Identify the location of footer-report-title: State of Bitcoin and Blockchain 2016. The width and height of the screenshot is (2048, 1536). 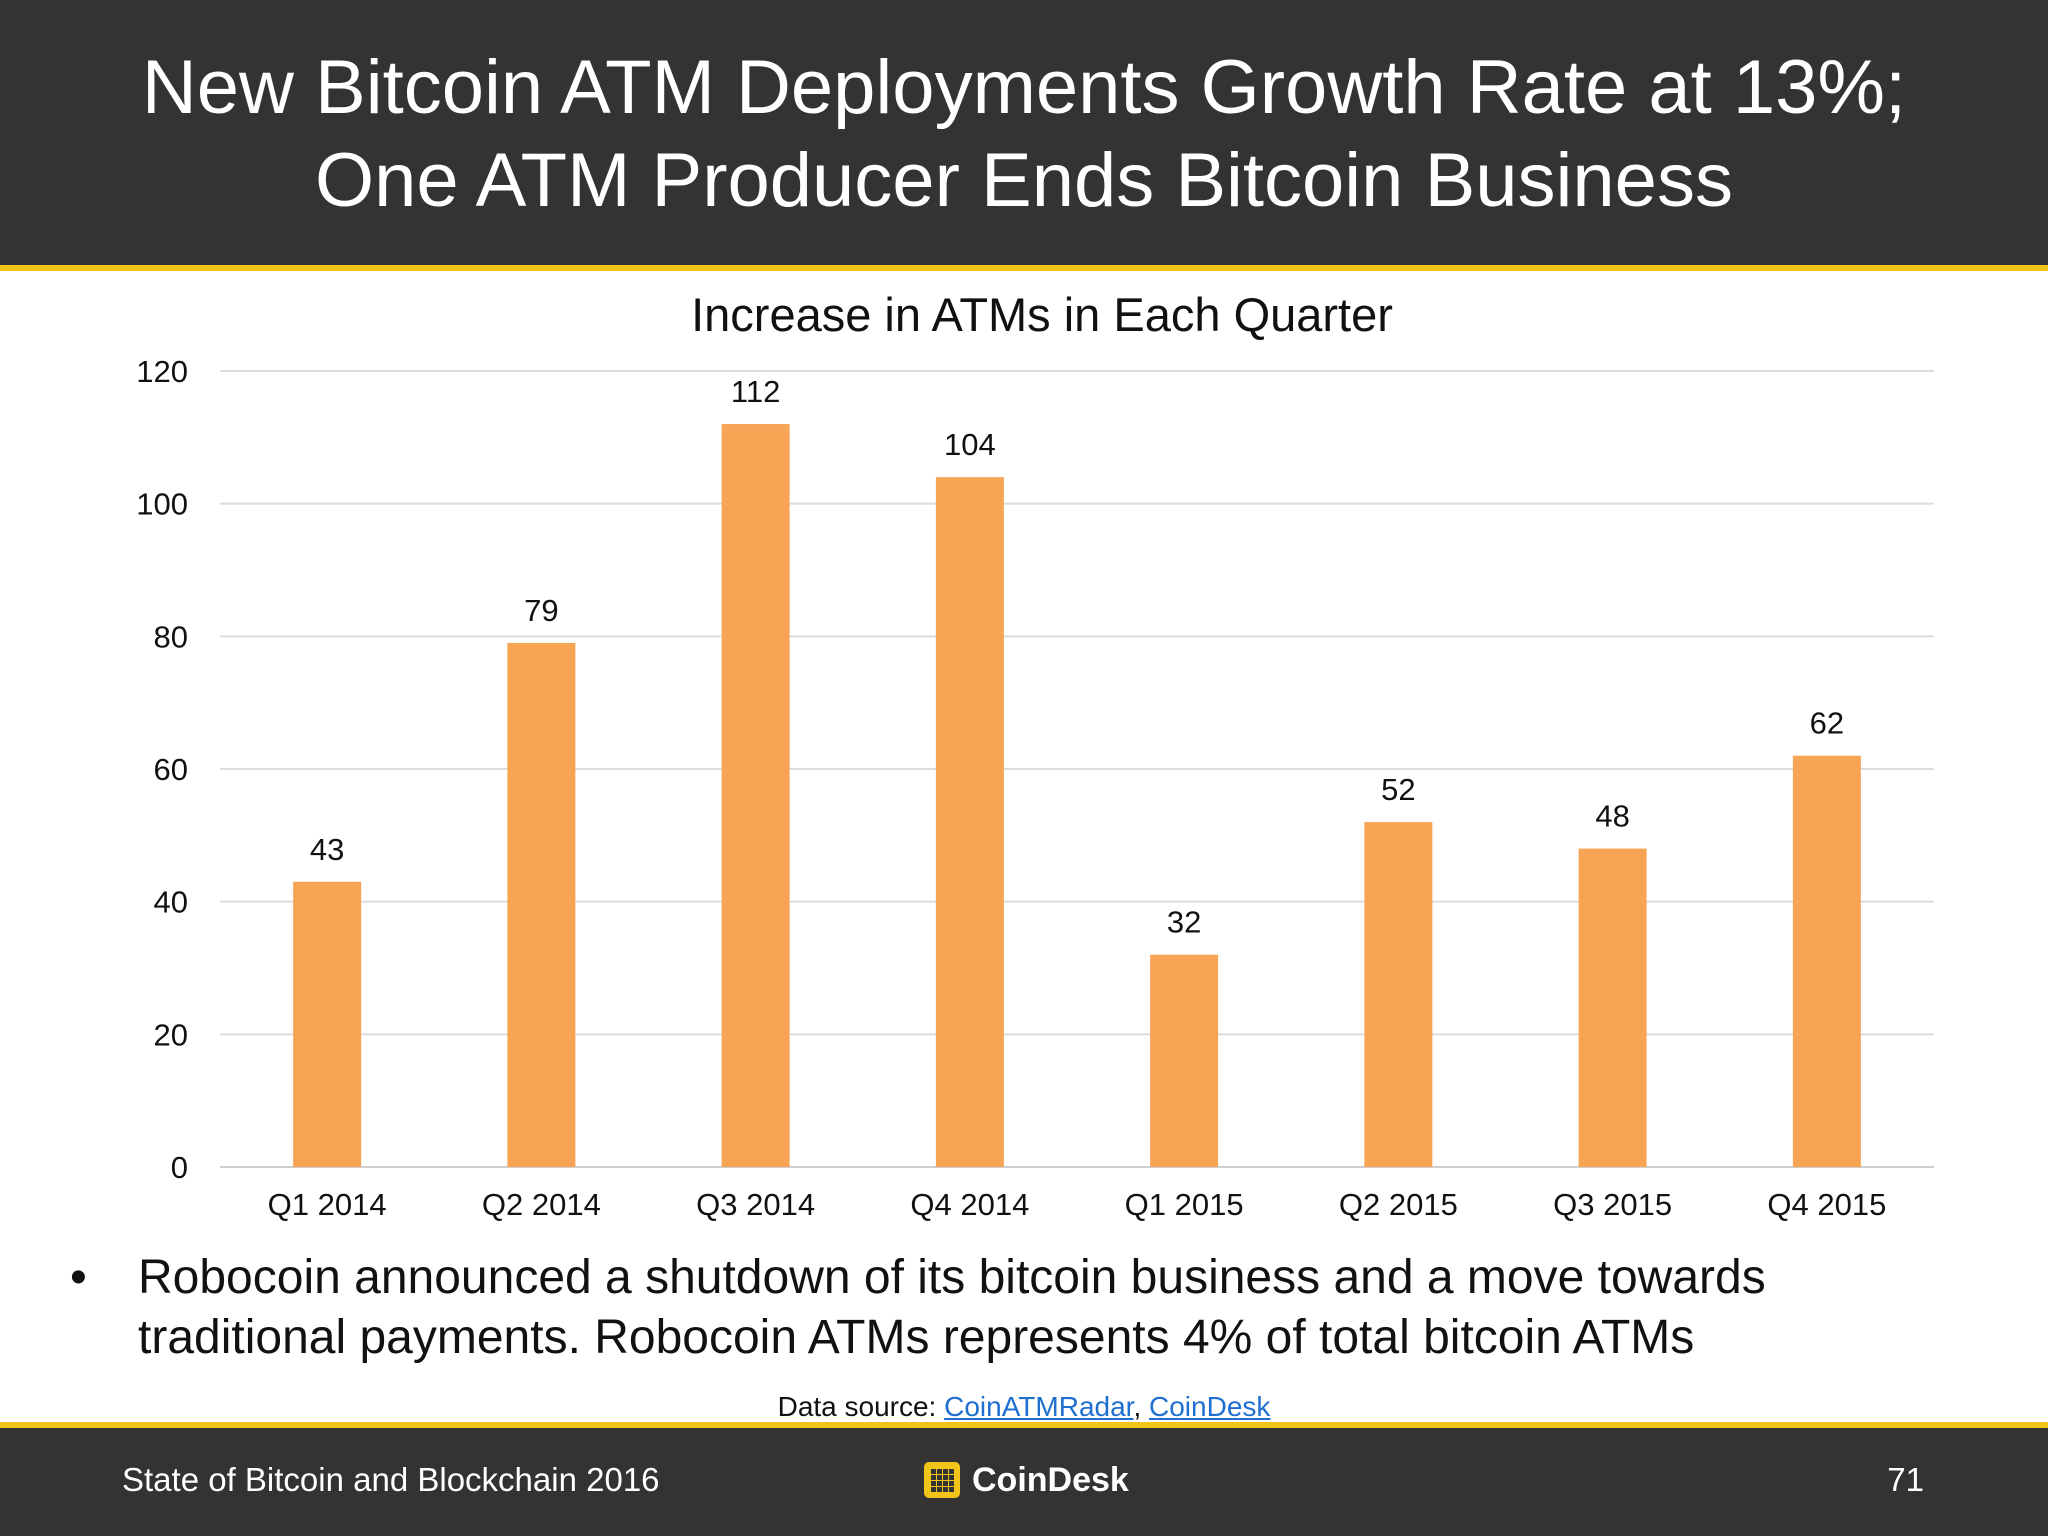
(391, 1479).